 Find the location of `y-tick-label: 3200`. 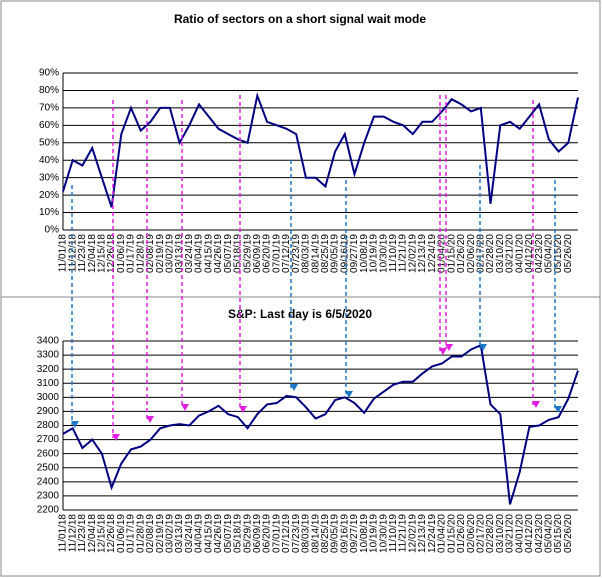

y-tick-label: 3200 is located at coordinates (48, 369).